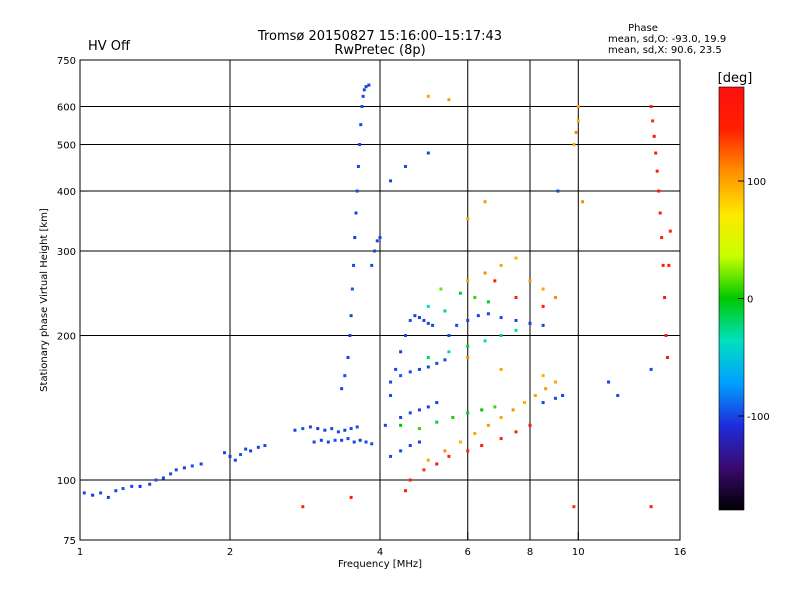 The width and height of the screenshot is (800, 600). What do you see at coordinates (379, 36) in the screenshot?
I see `chart-title-line1: Tromsø 20150827 15:16:00–15:17:43` at bounding box center [379, 36].